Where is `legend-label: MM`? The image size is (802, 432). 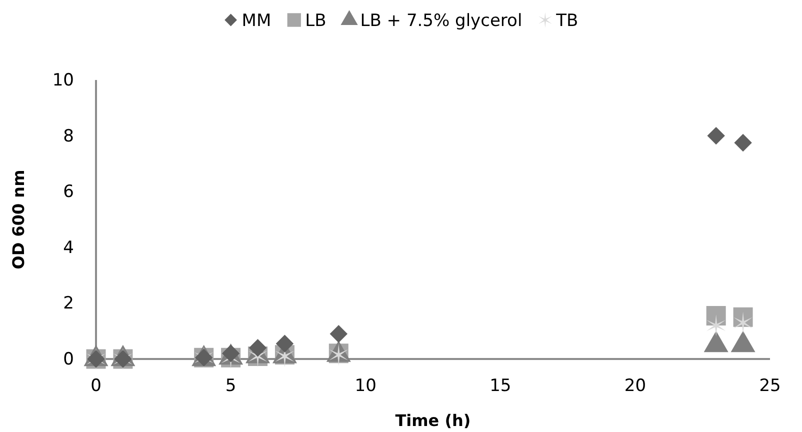 legend-label: MM is located at coordinates (257, 21).